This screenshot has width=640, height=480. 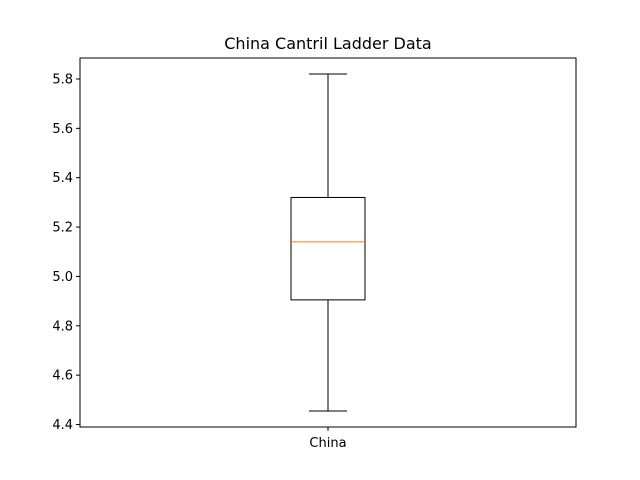 I want to click on y-tick-label: 5.6, so click(x=62, y=129).